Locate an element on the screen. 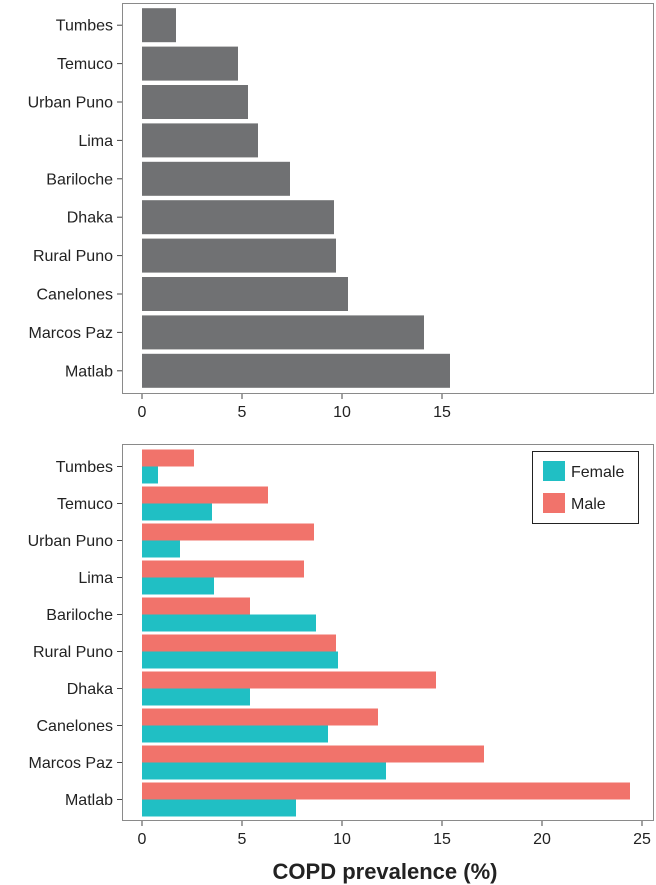  x-tick-label-25: 25 is located at coordinates (642, 839).